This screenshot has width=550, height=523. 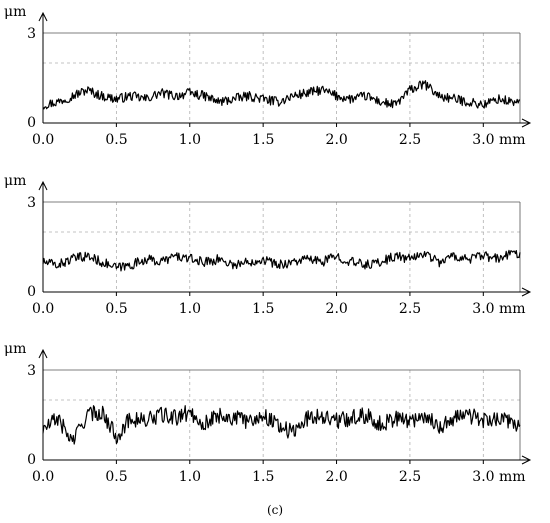 What do you see at coordinates (275, 510) in the screenshot?
I see `figure-caption: (c)` at bounding box center [275, 510].